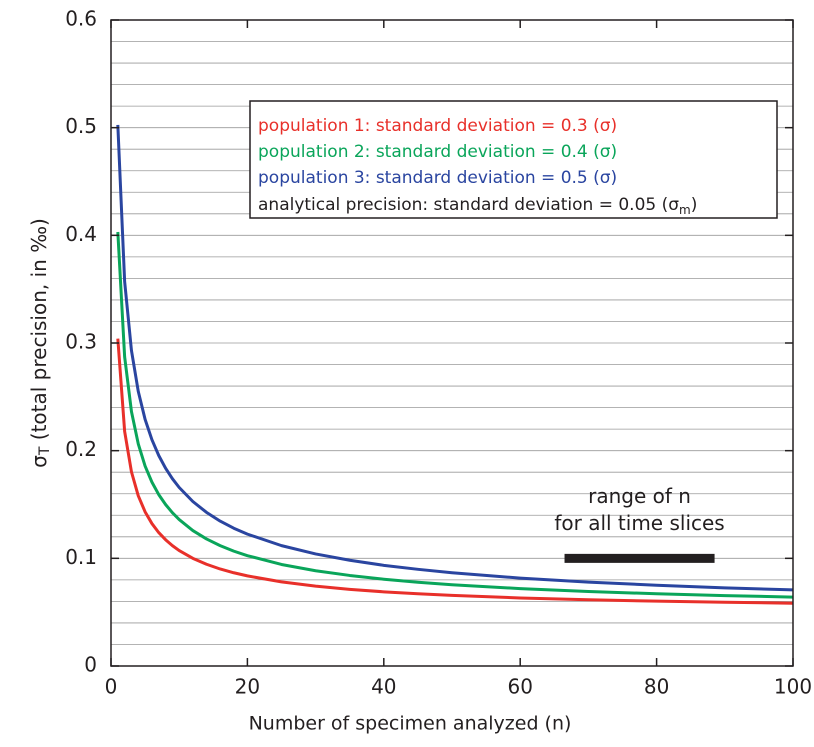  I want to click on y-tick-label: 0.4, so click(81, 234).